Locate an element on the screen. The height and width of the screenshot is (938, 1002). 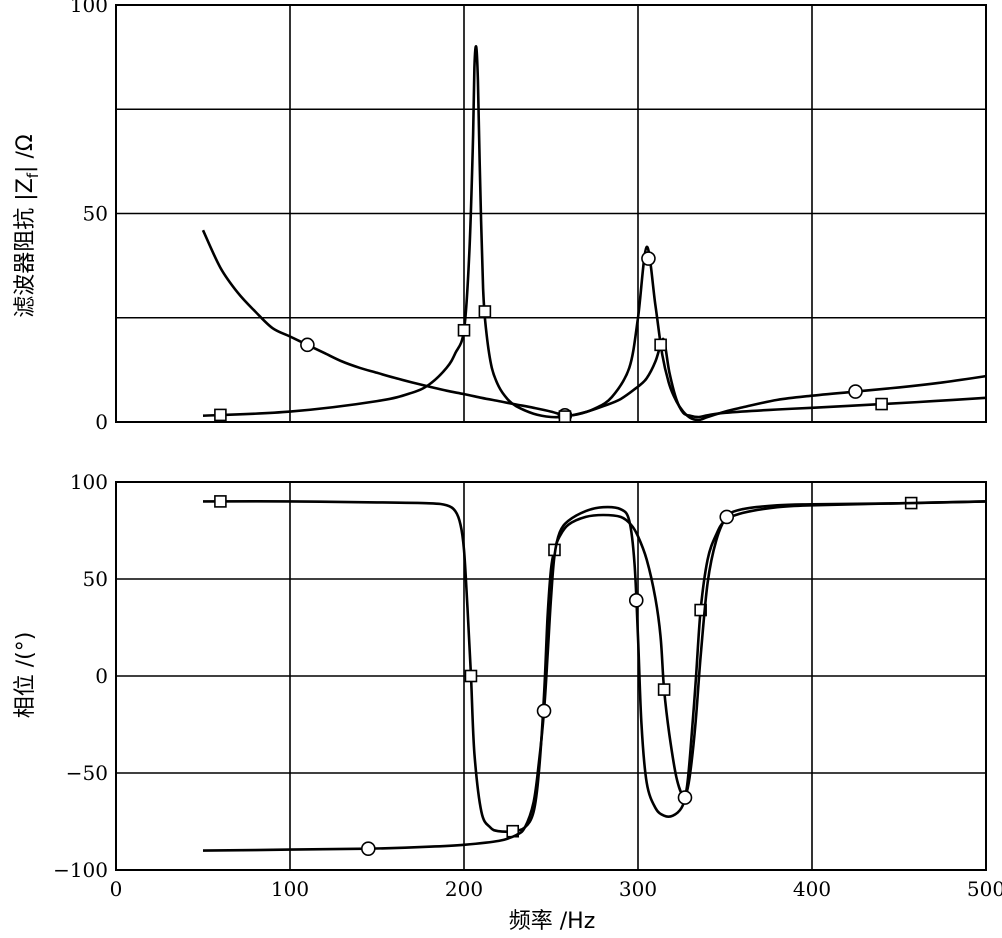
impedance-y-tick-label: 100 is located at coordinates (89, 8).